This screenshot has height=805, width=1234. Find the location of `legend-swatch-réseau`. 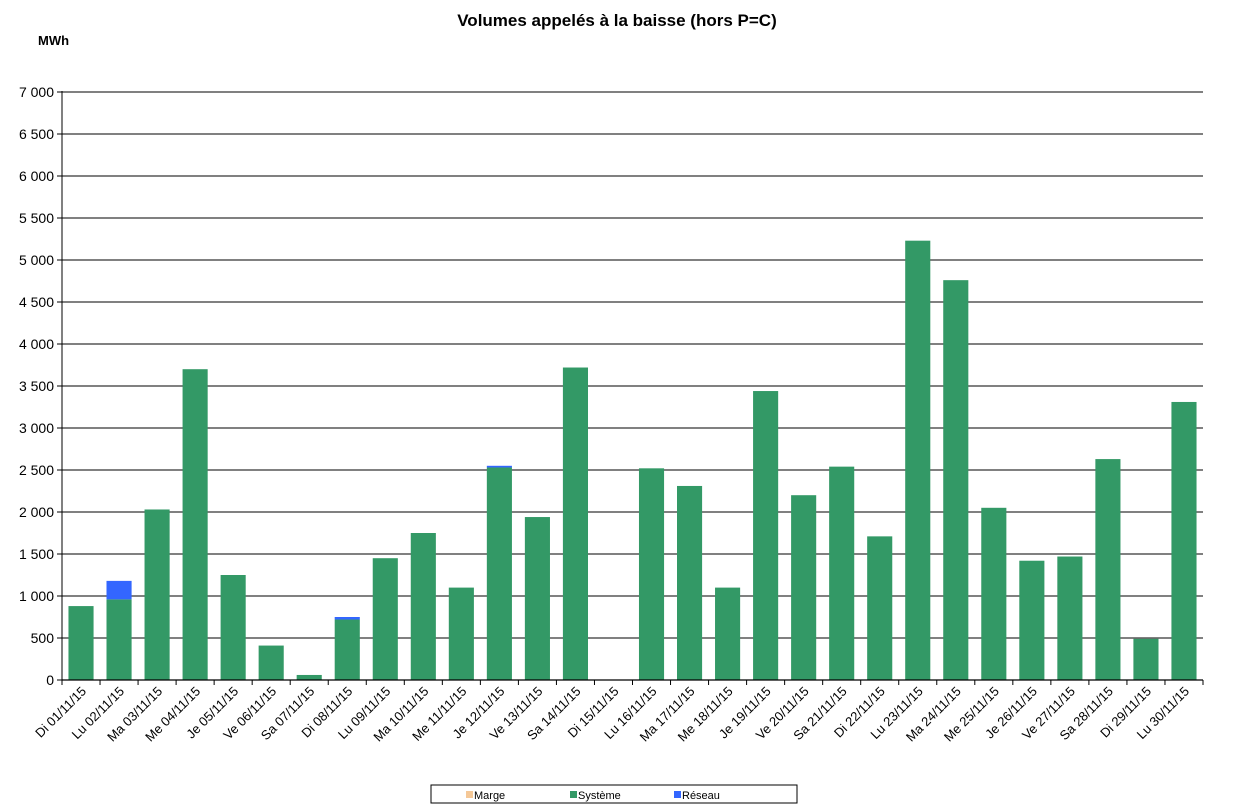

legend-swatch-réseau is located at coordinates (677, 794).